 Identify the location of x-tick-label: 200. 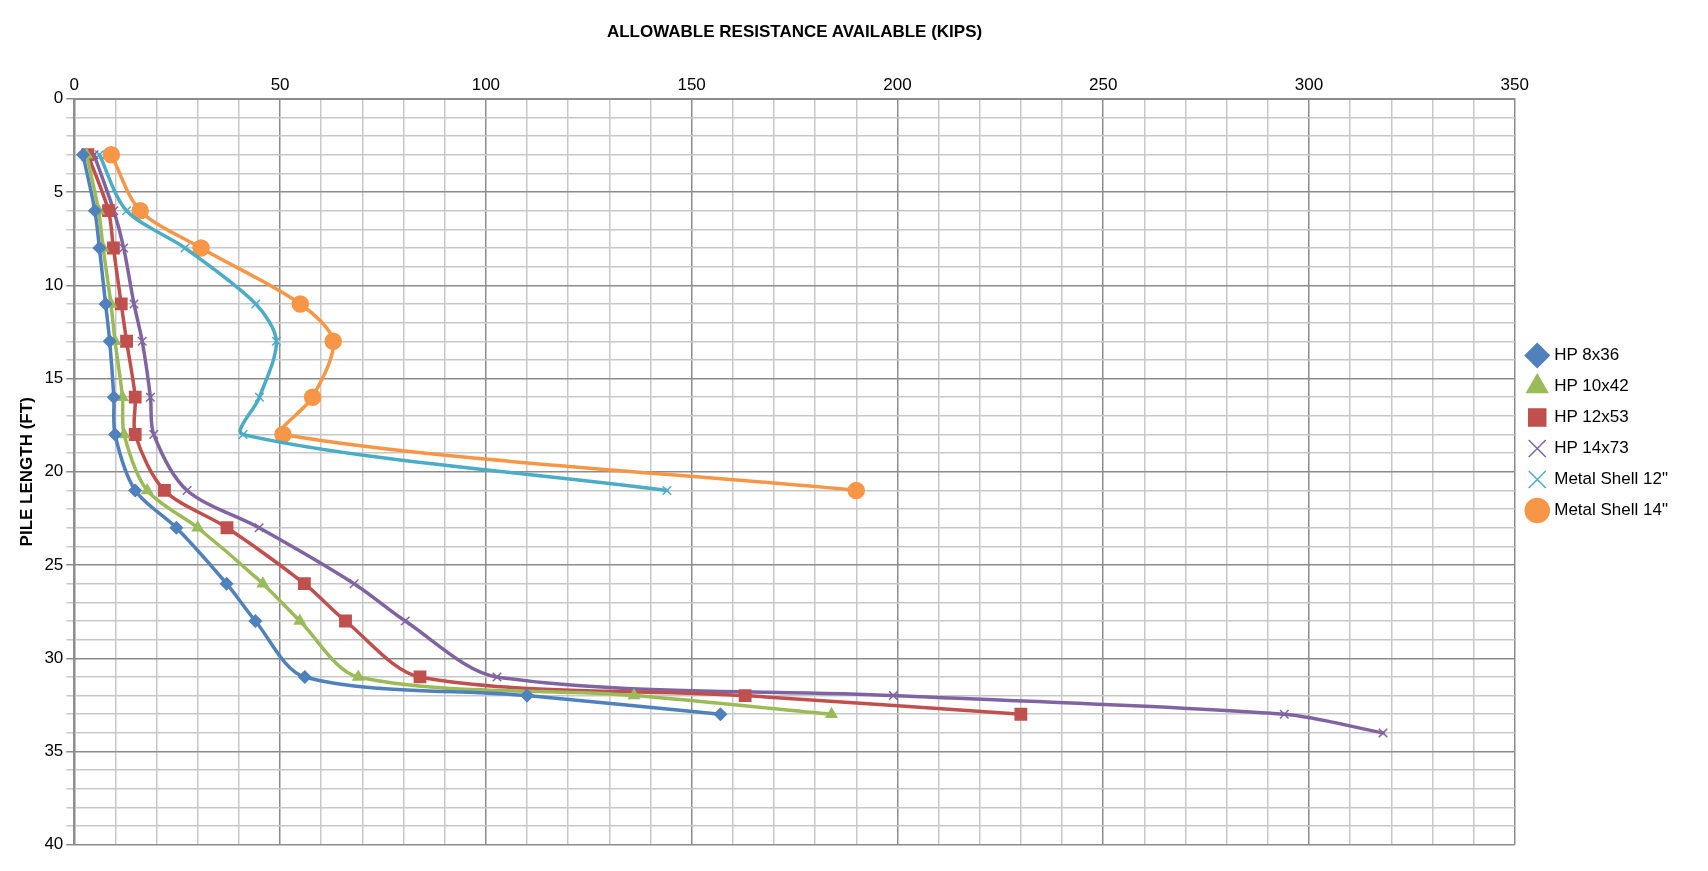
(897, 85).